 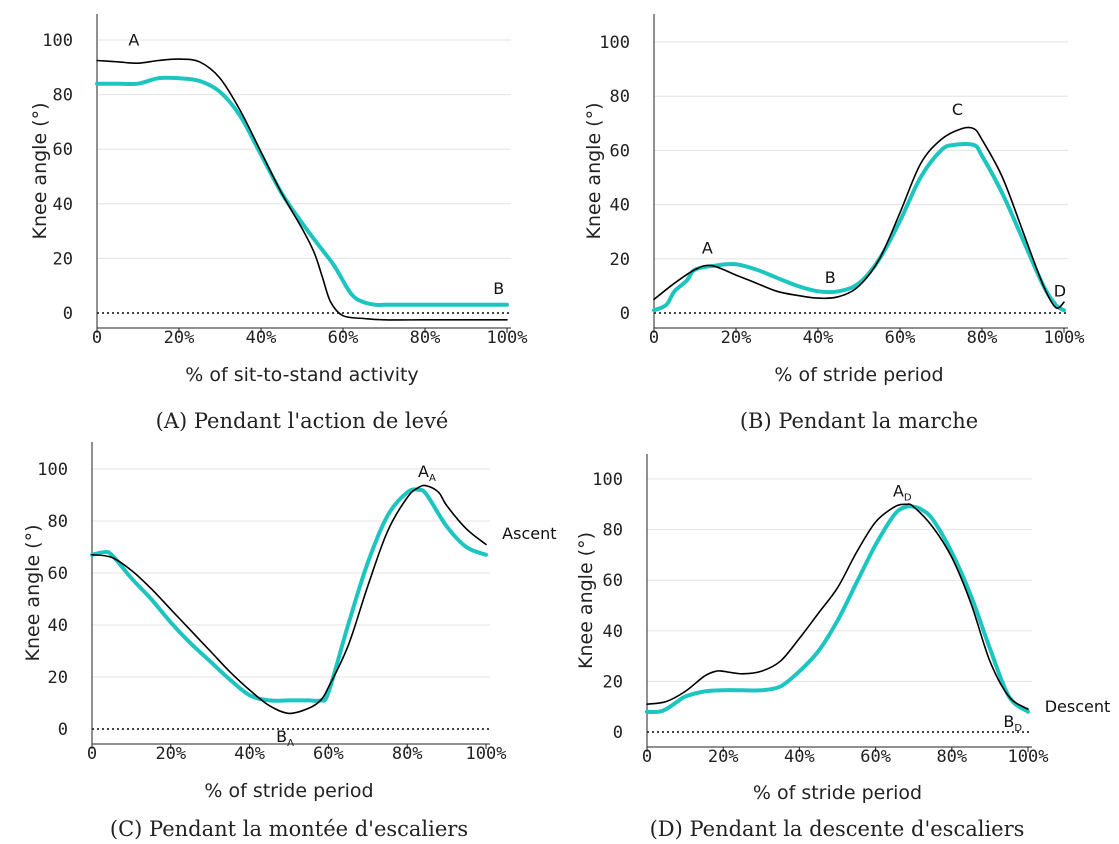 I want to click on annotation-label: C, so click(x=957, y=109).